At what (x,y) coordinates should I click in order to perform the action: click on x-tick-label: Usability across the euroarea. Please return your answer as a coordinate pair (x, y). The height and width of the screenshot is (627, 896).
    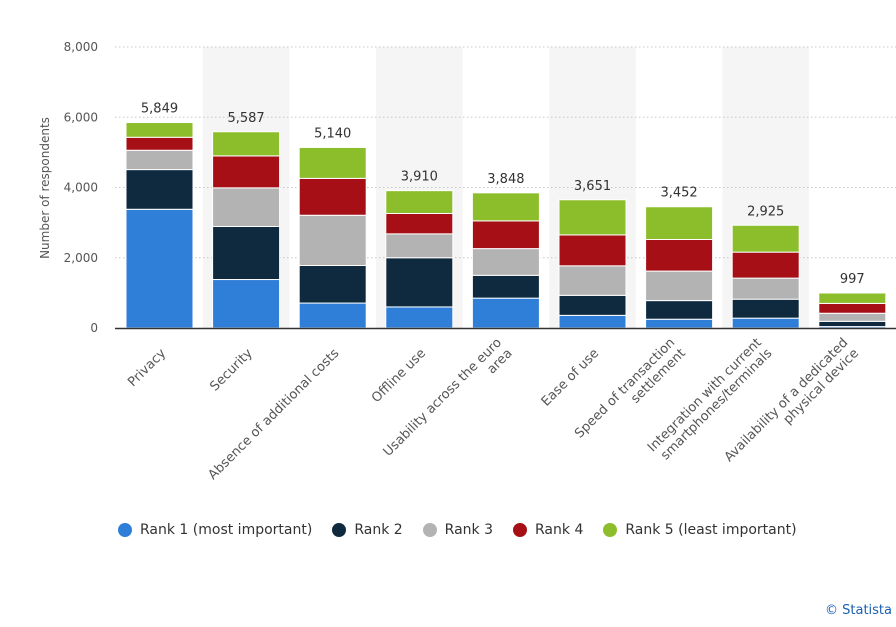
    Looking at the image, I should click on (448, 402).